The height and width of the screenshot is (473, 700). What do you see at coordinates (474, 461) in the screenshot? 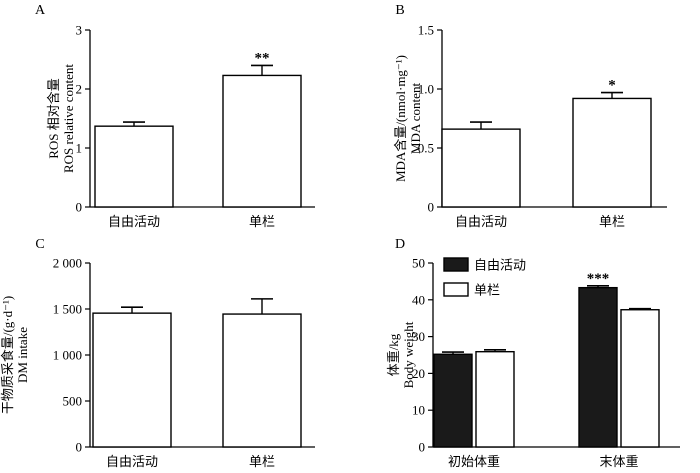
I see `x-tick-label: 初始体重` at bounding box center [474, 461].